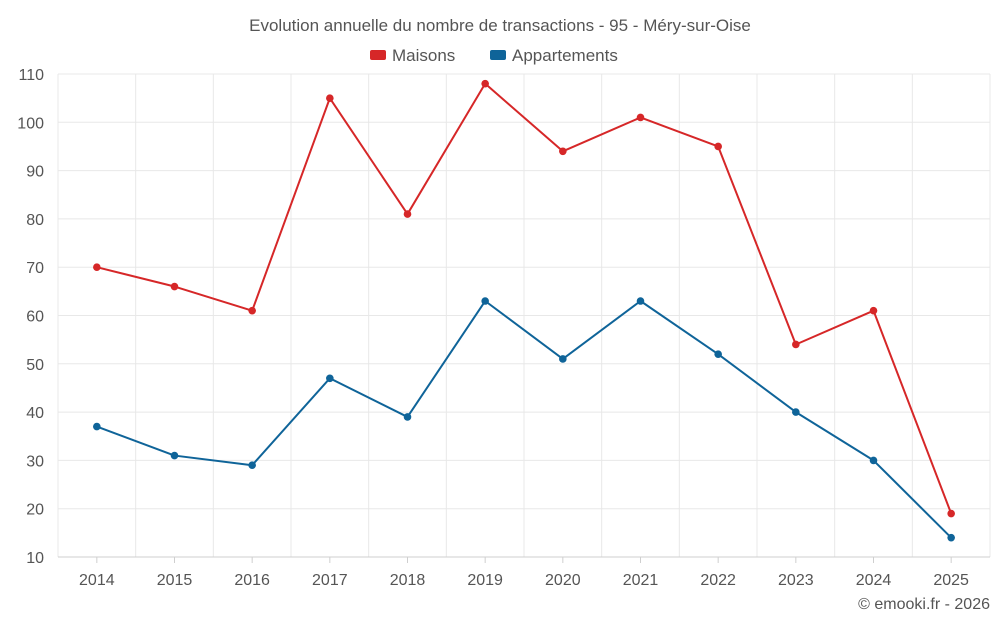 Image resolution: width=1000 pixels, height=625 pixels. I want to click on y-tick-label: 110, so click(31, 75).